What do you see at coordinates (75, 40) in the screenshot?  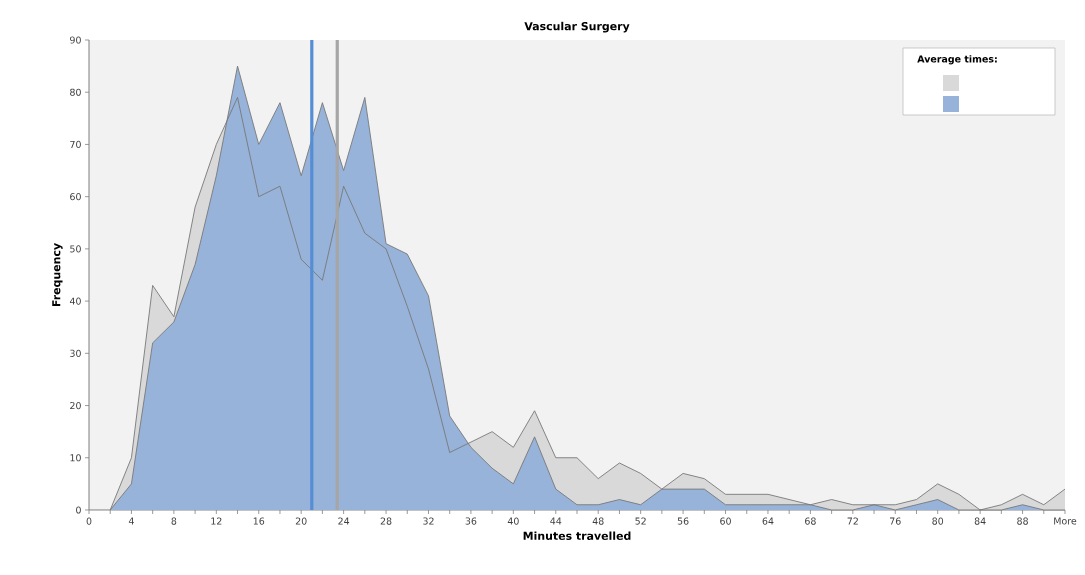 I see `y-tick-label: 90` at bounding box center [75, 40].